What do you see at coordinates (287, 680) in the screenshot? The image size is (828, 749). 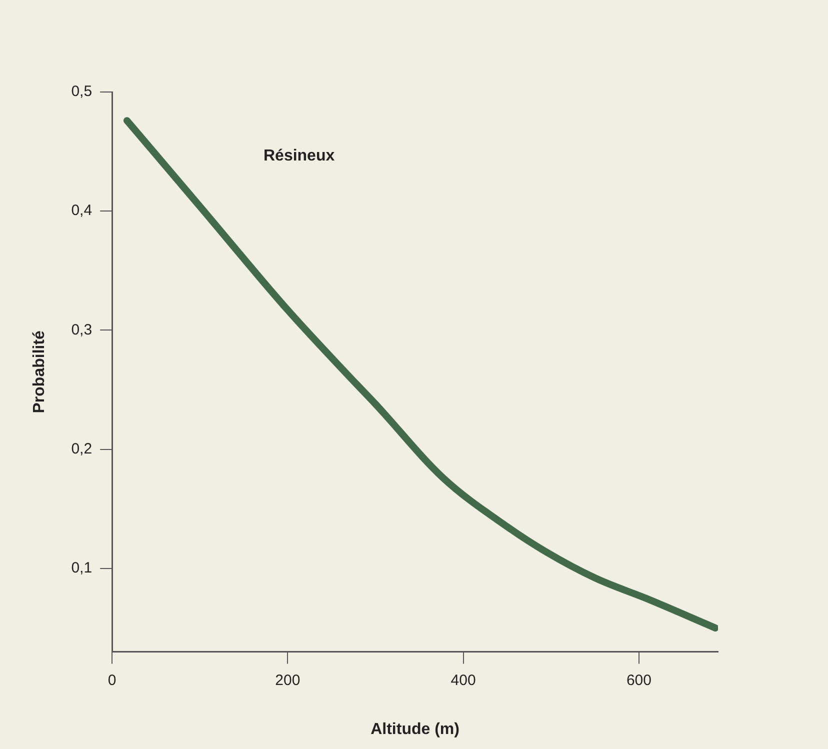 I see `x-tick-label: 200` at bounding box center [287, 680].